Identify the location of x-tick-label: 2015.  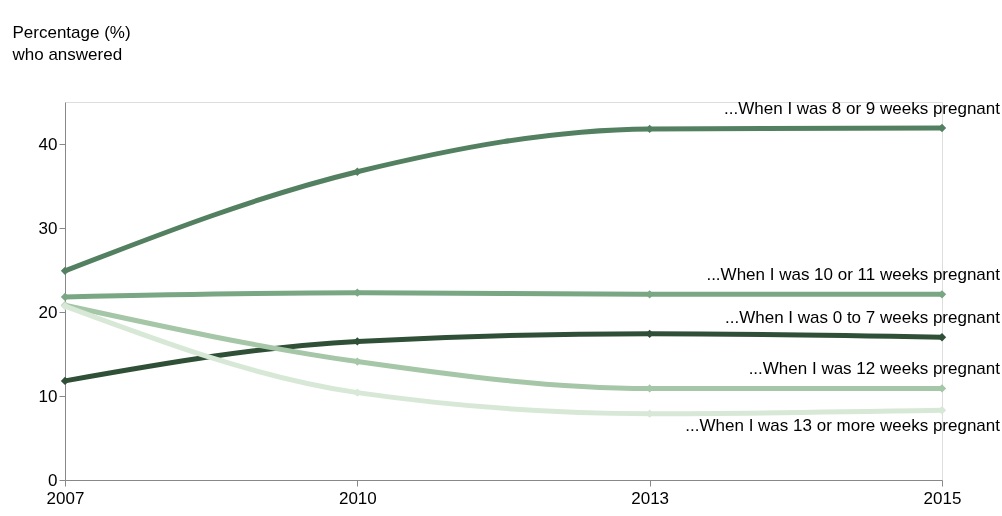
(942, 498).